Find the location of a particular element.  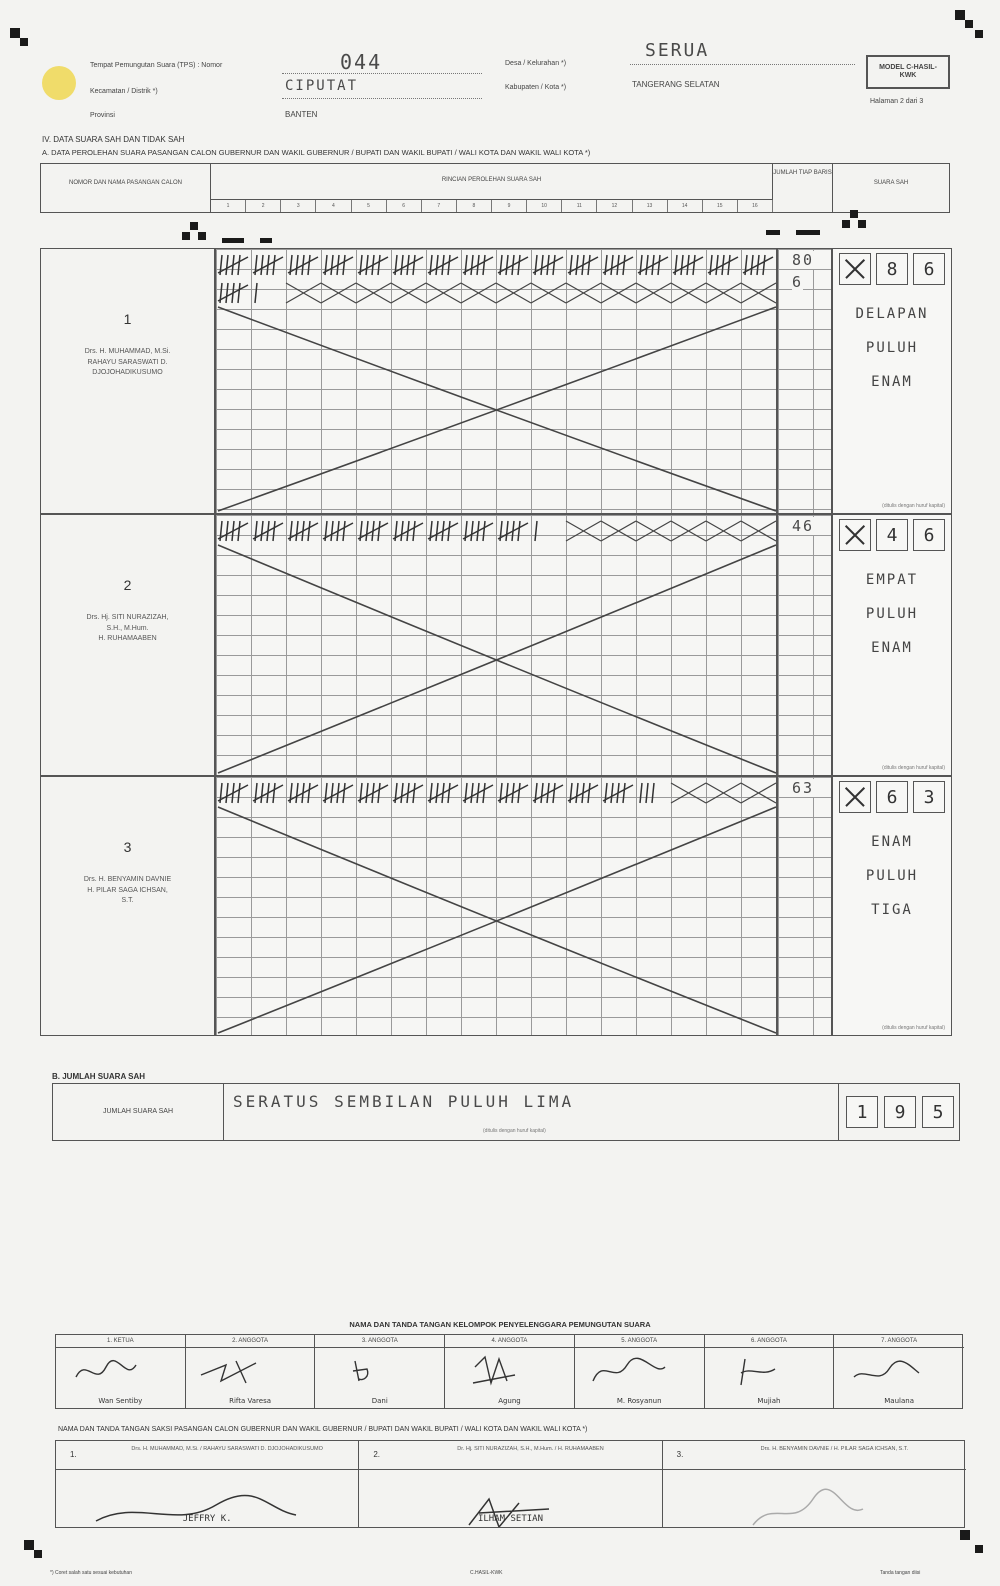

header-candidate-label: NOMOR DAN NAMA PASANGAN CALON is located at coordinates (125, 183).